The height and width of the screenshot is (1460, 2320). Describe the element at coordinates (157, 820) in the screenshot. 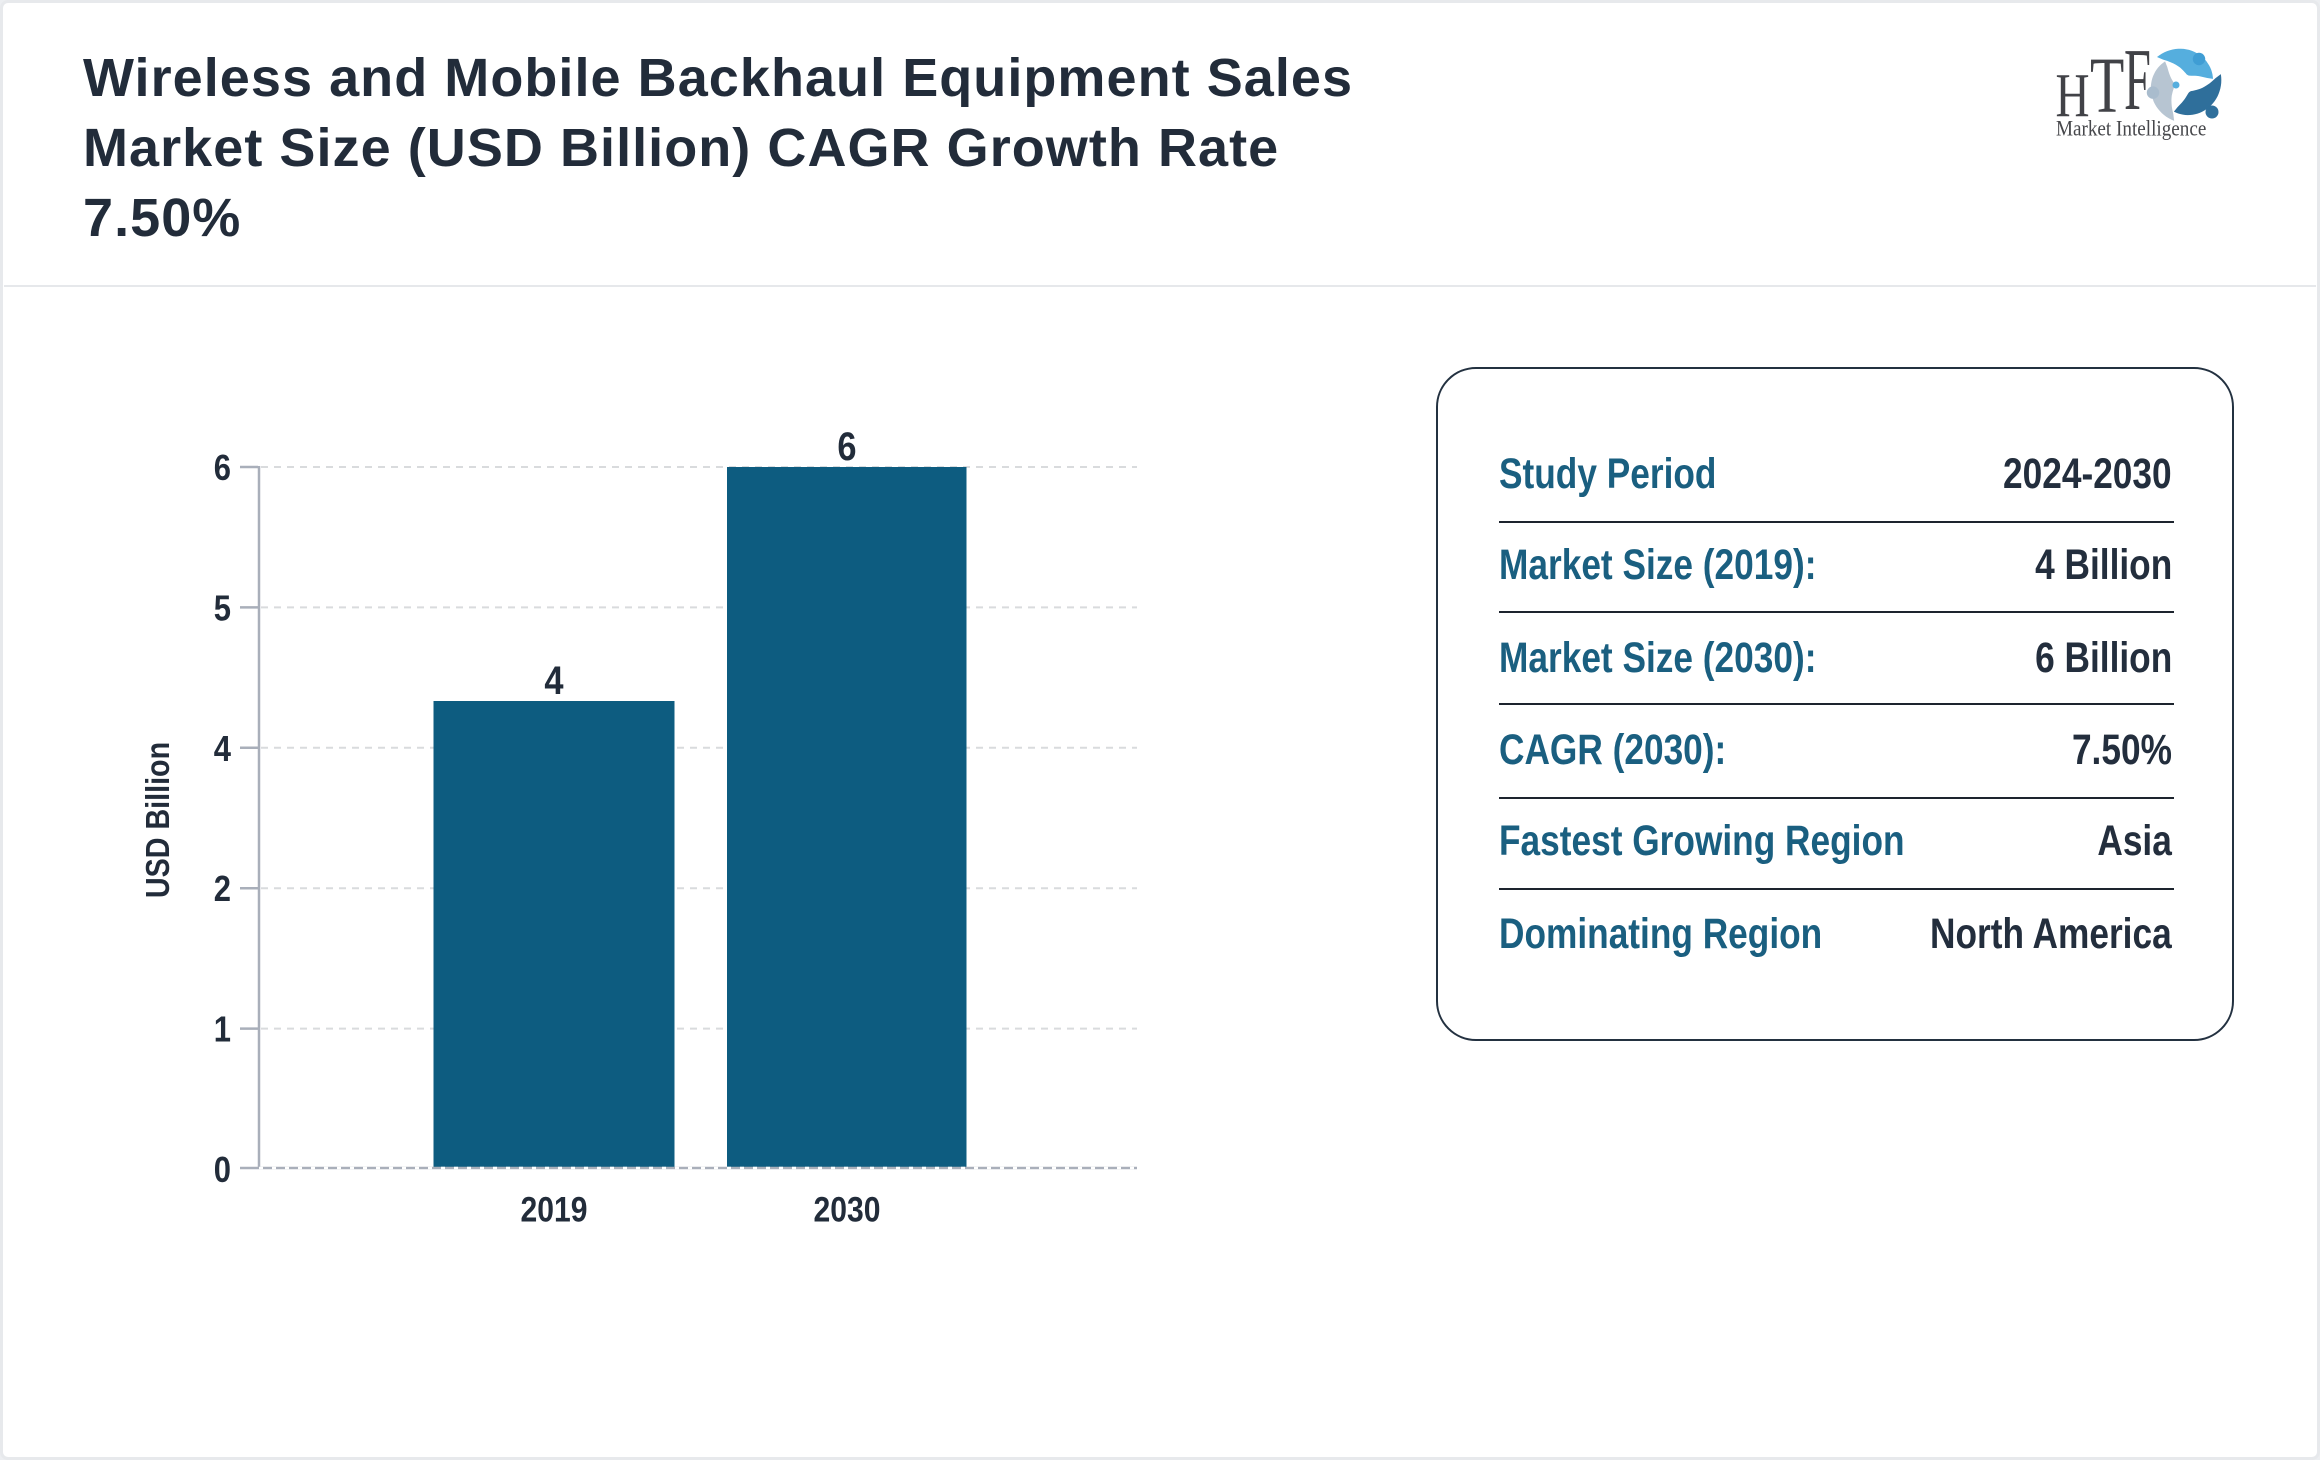

I see `svg-text: USD Billion` at that location.